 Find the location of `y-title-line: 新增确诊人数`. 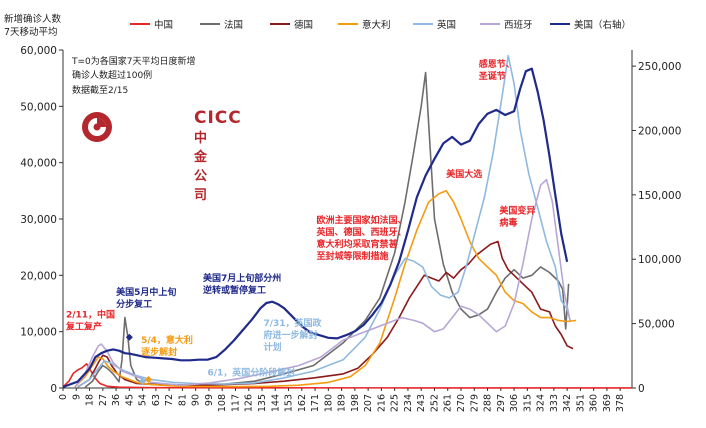

y-title-line: 新增确诊人数 is located at coordinates (33, 19).